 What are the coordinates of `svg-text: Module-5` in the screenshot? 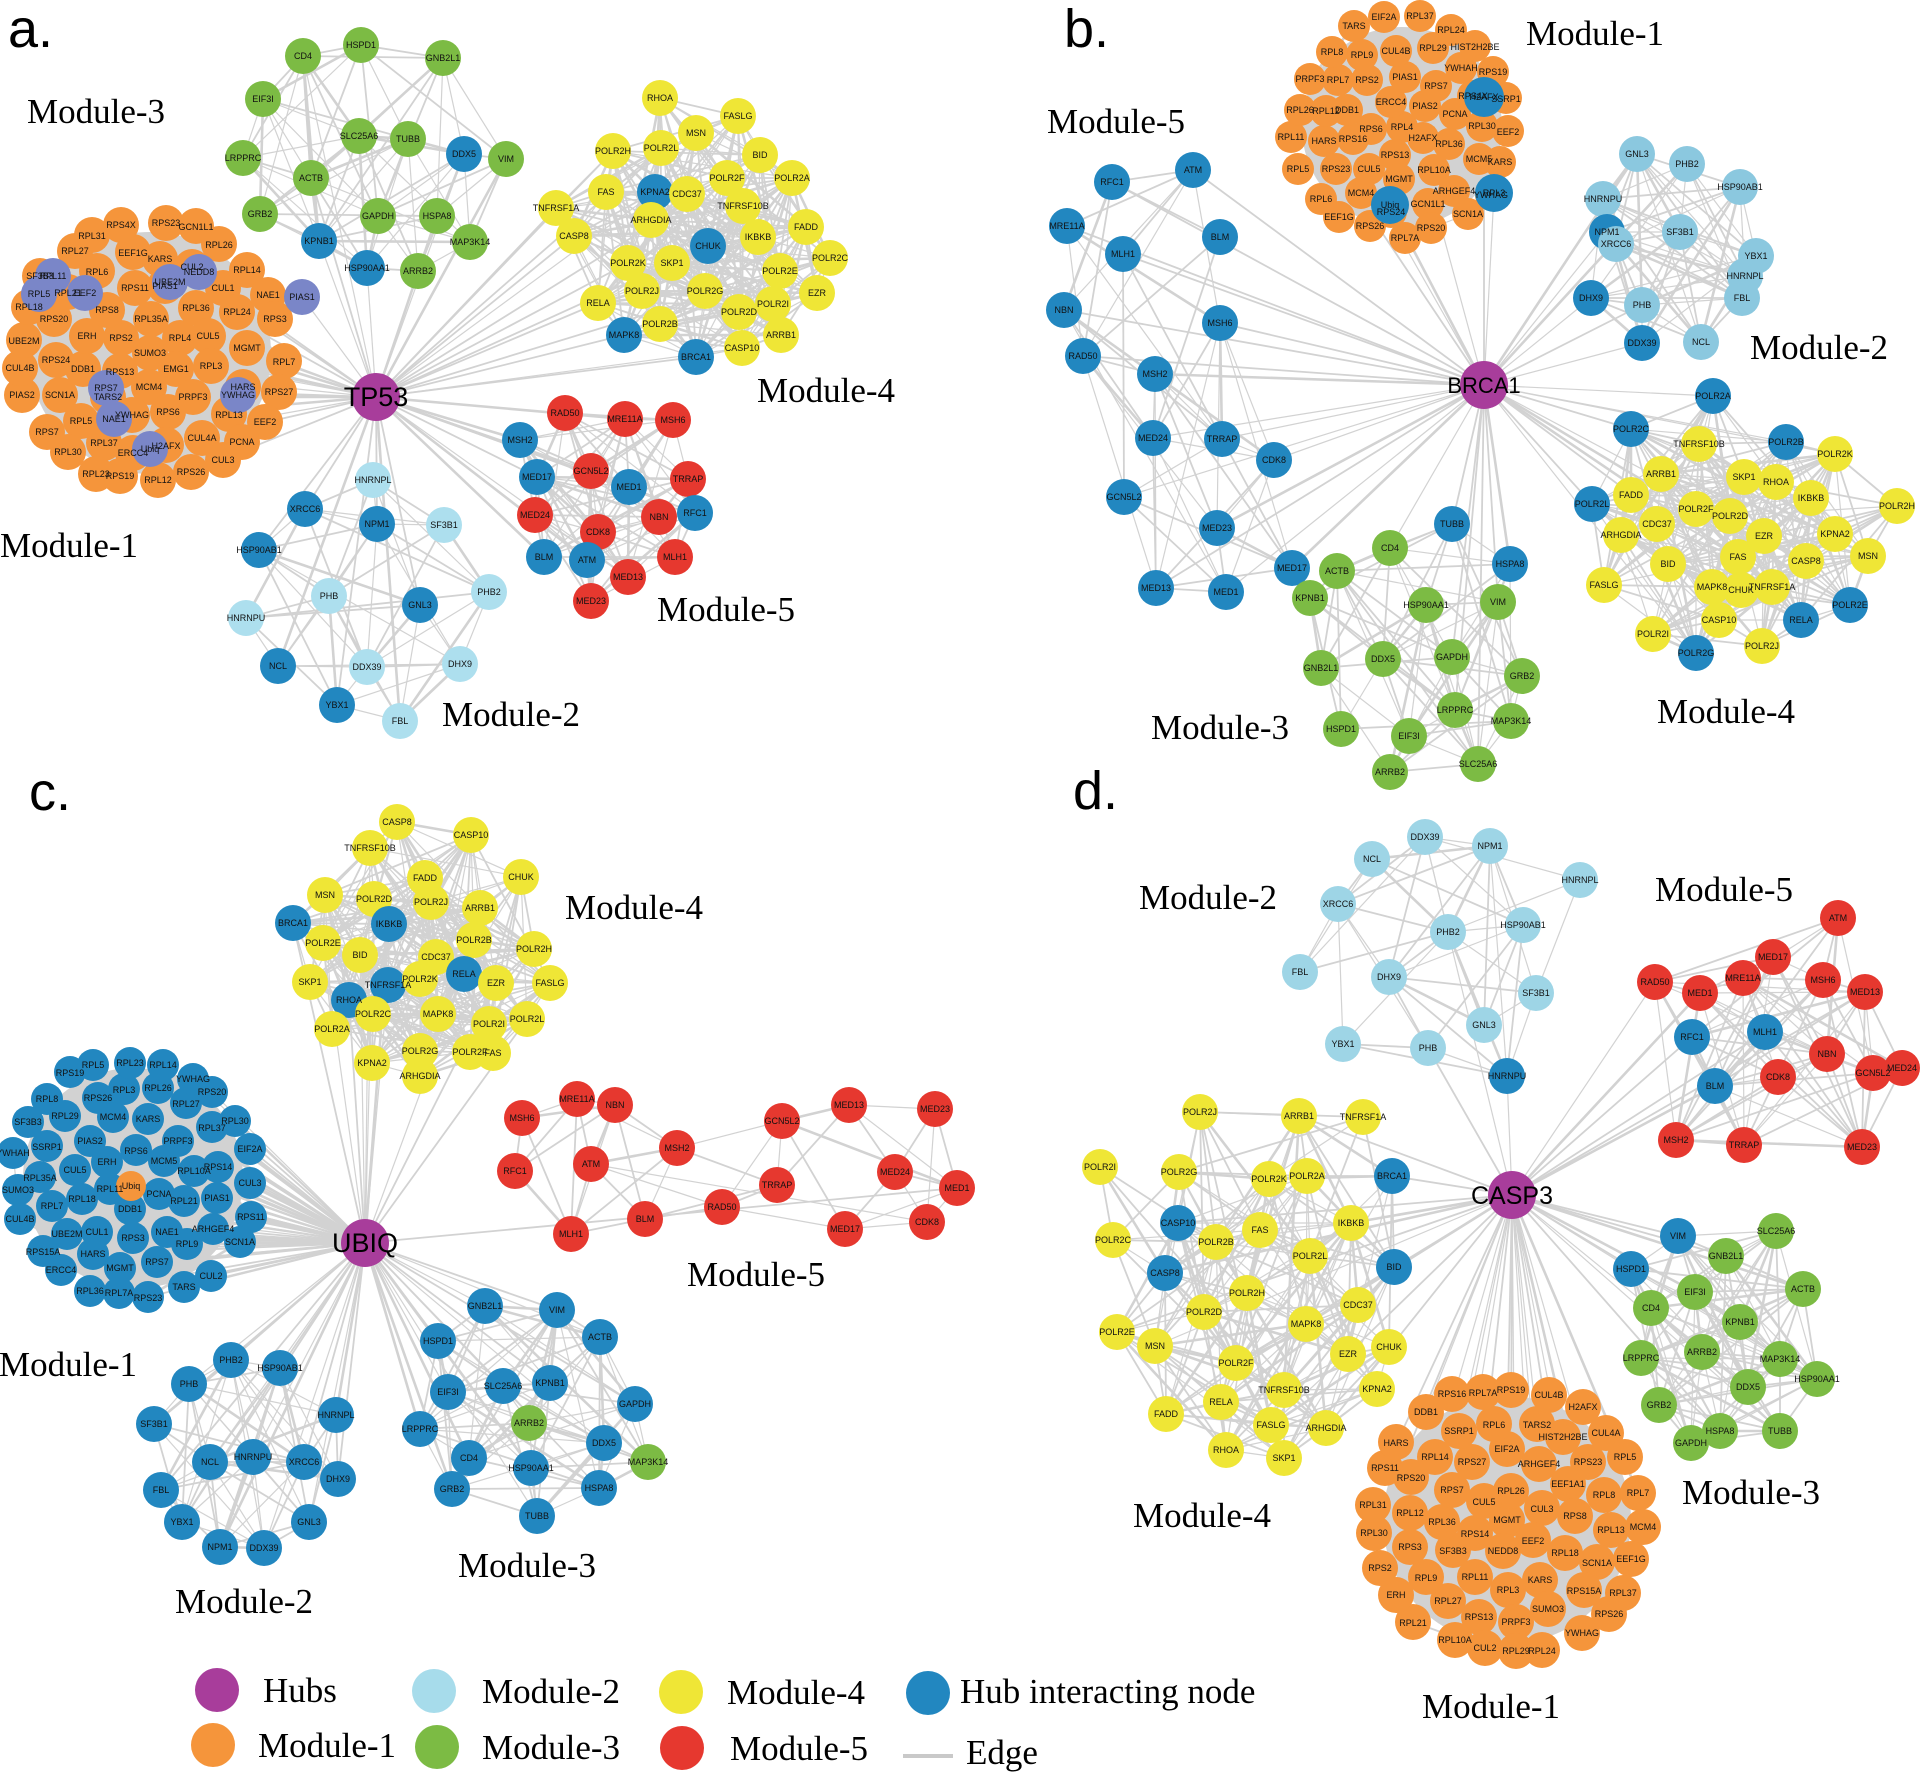 It's located at (756, 1274).